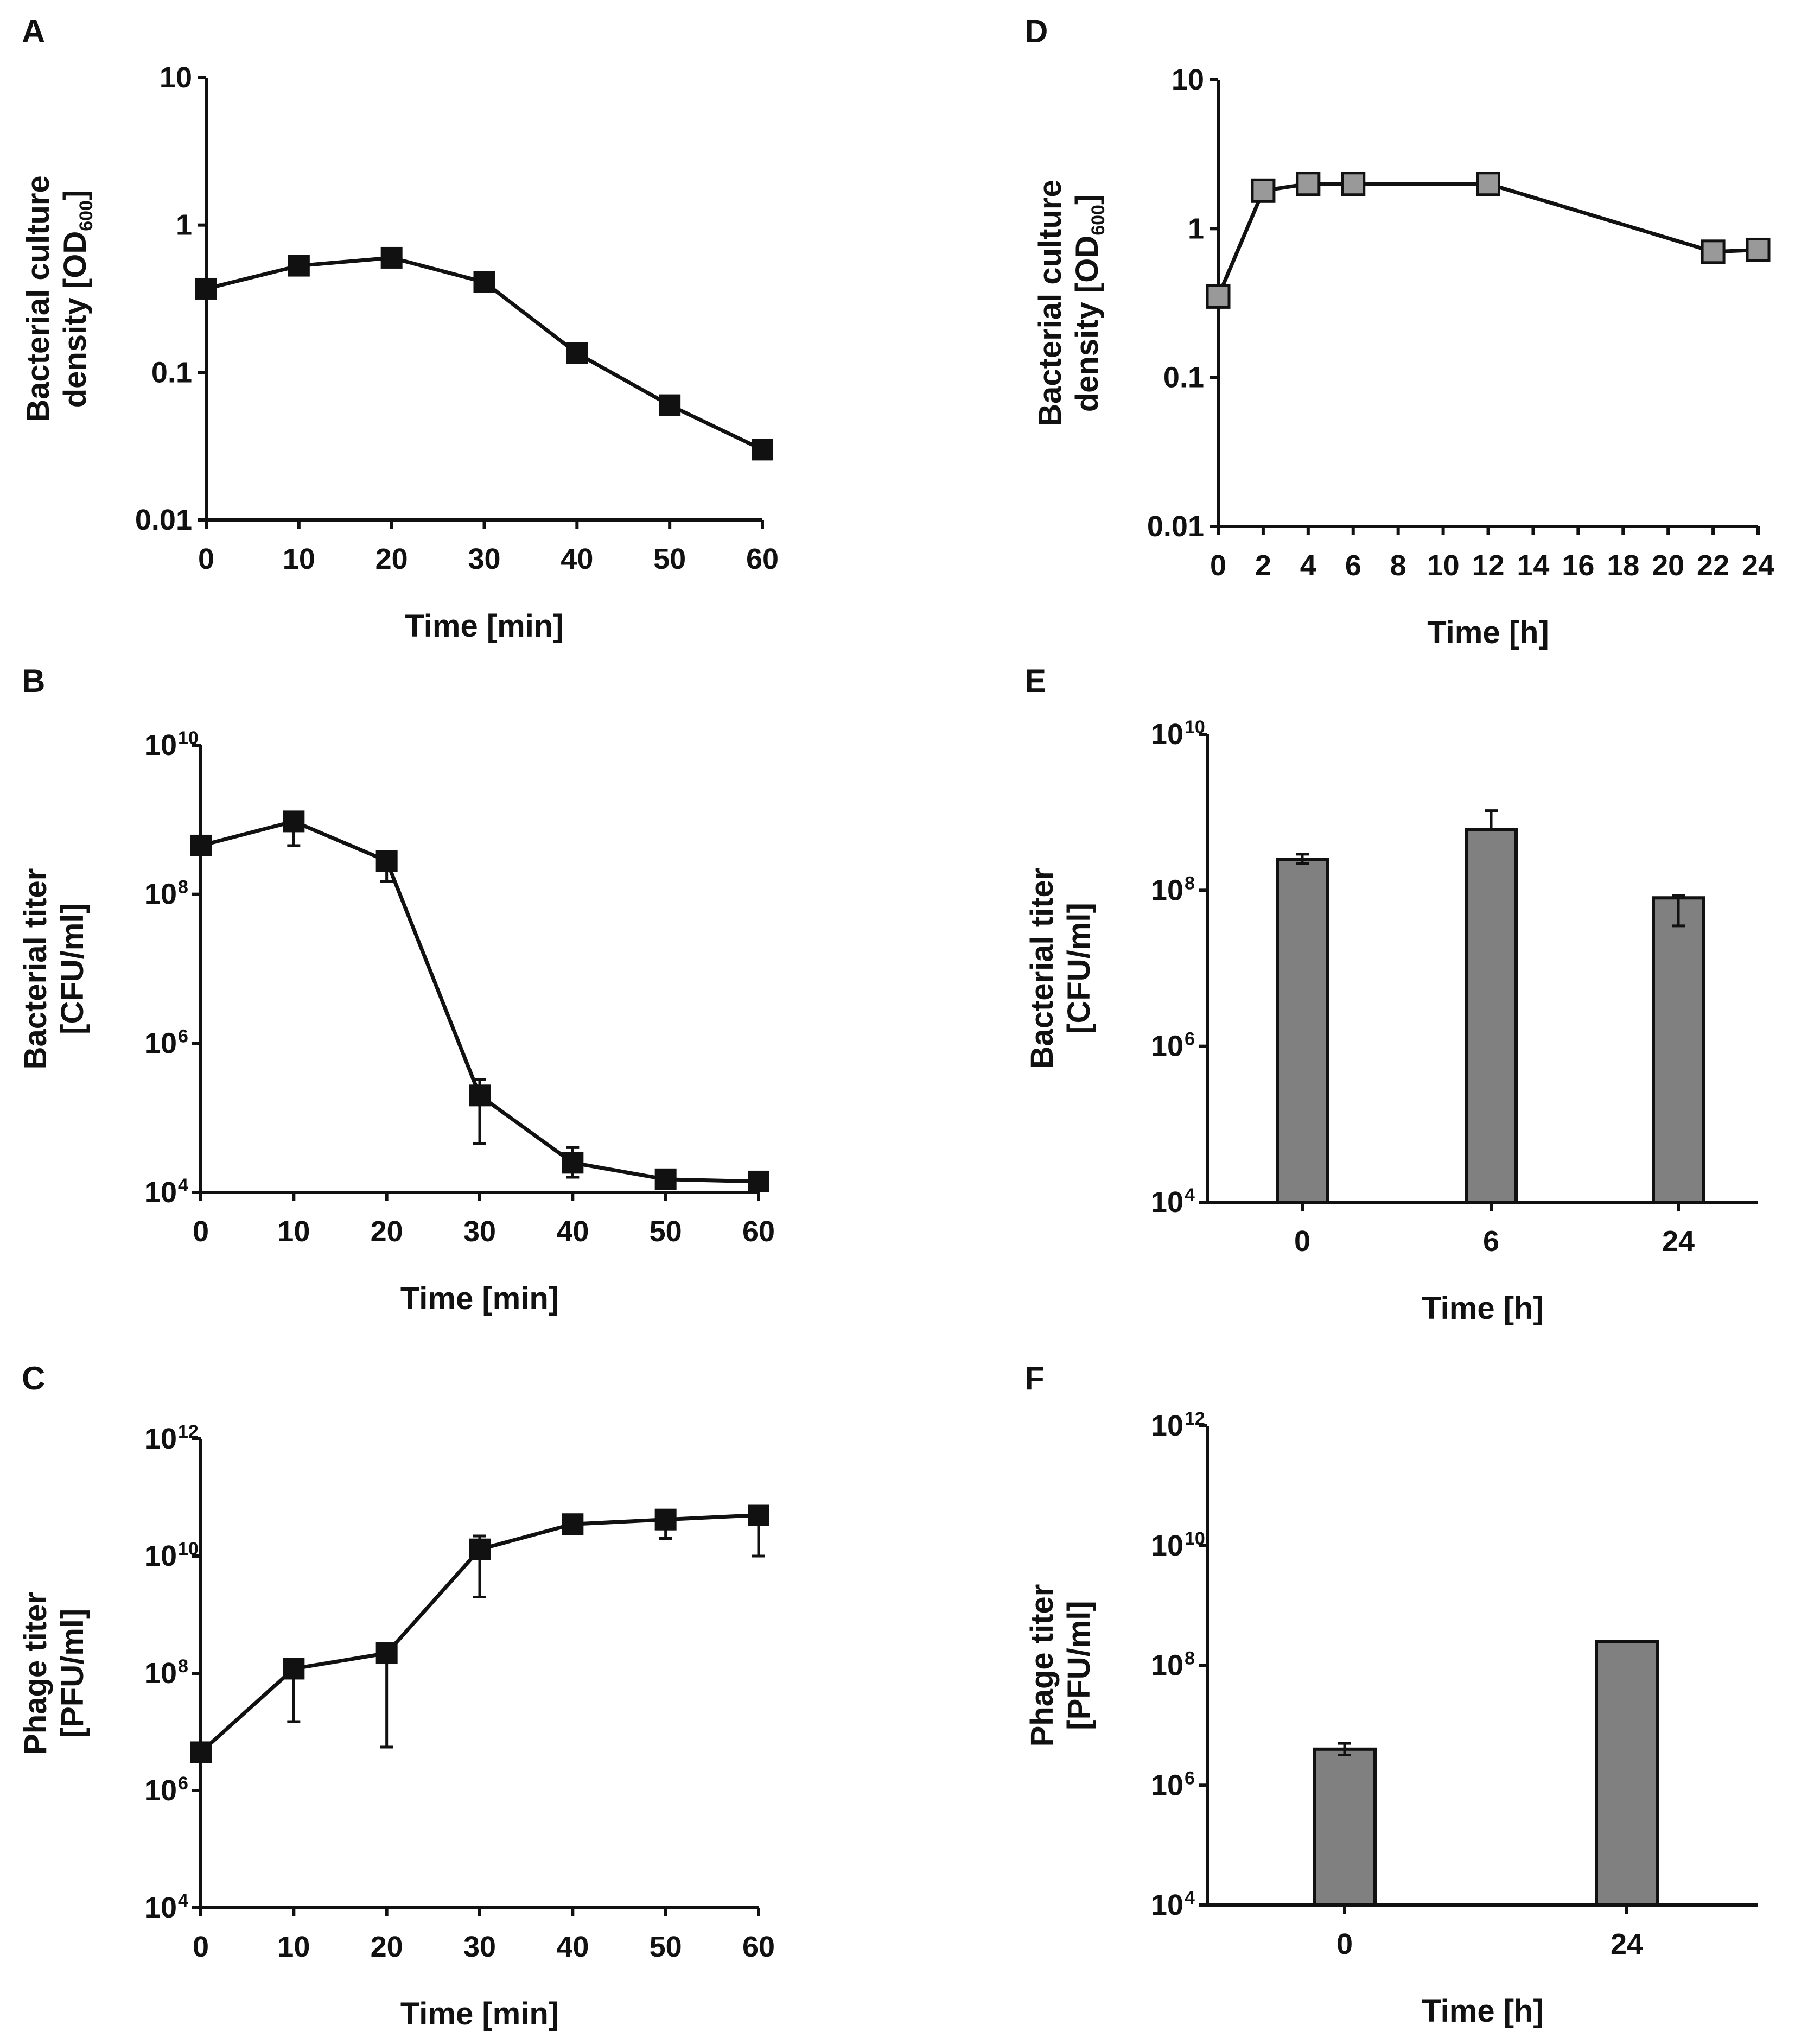  Describe the element at coordinates (479, 1298) in the screenshot. I see `x-axis-title-b: Time [min]` at that location.